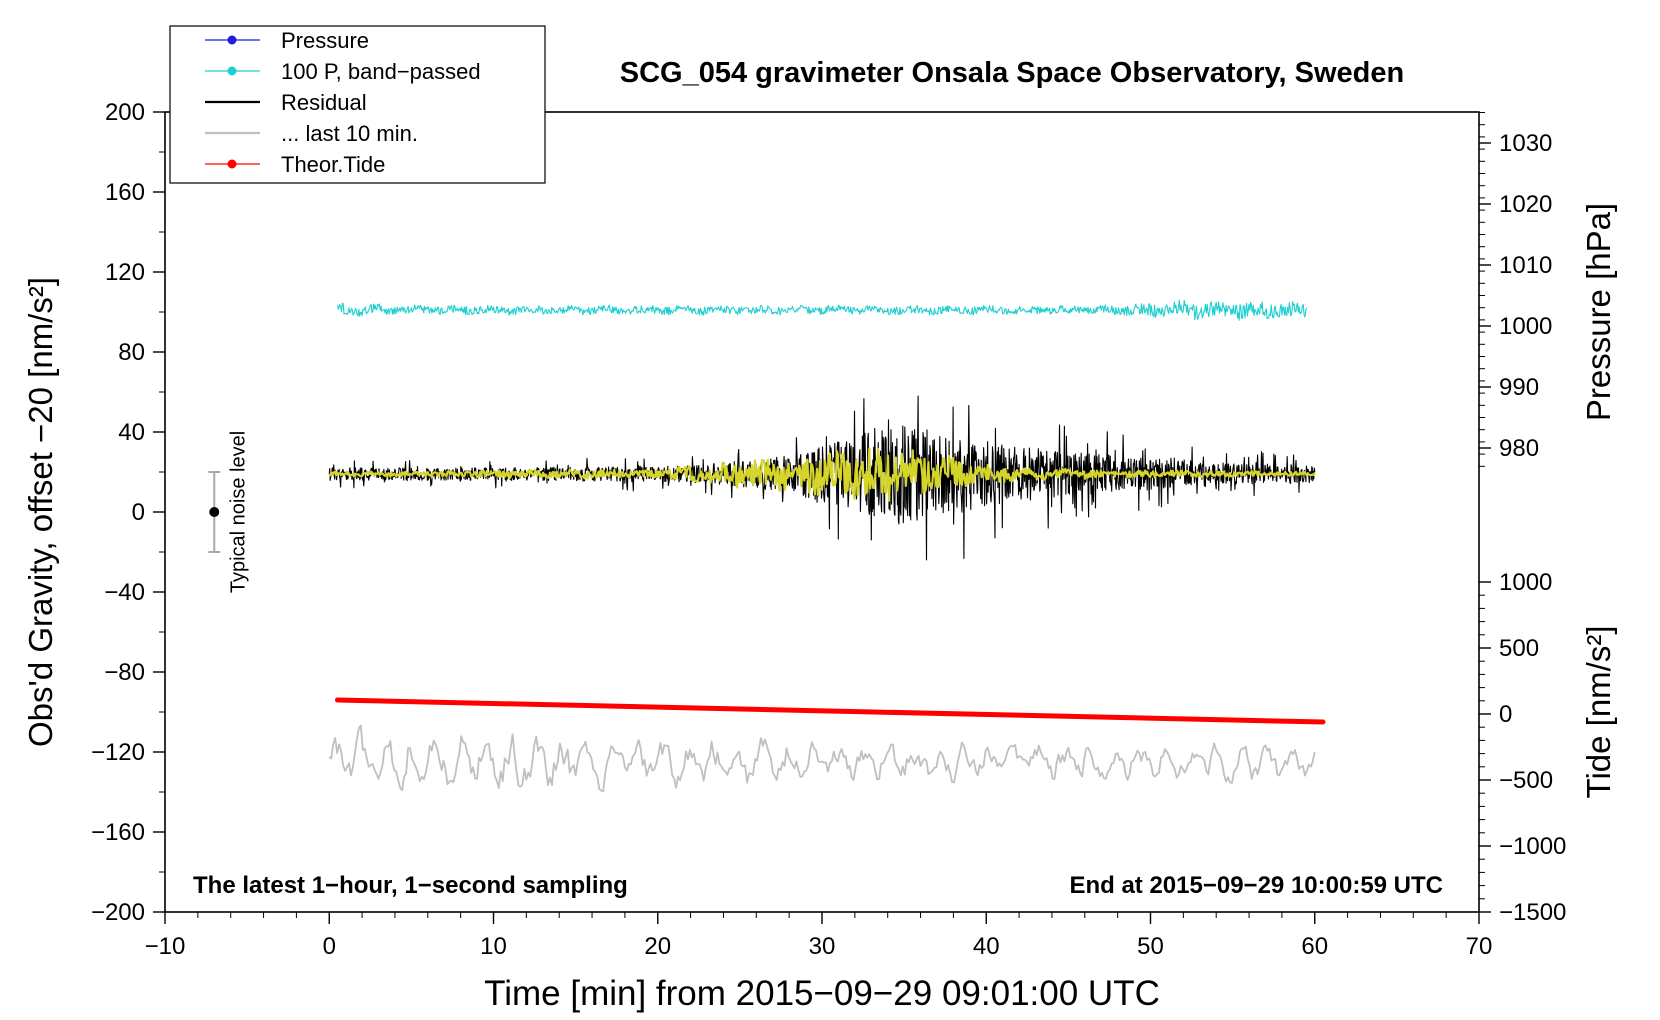  Describe the element at coordinates (822, 758) in the screenshot. I see `series-last-10-min` at that location.